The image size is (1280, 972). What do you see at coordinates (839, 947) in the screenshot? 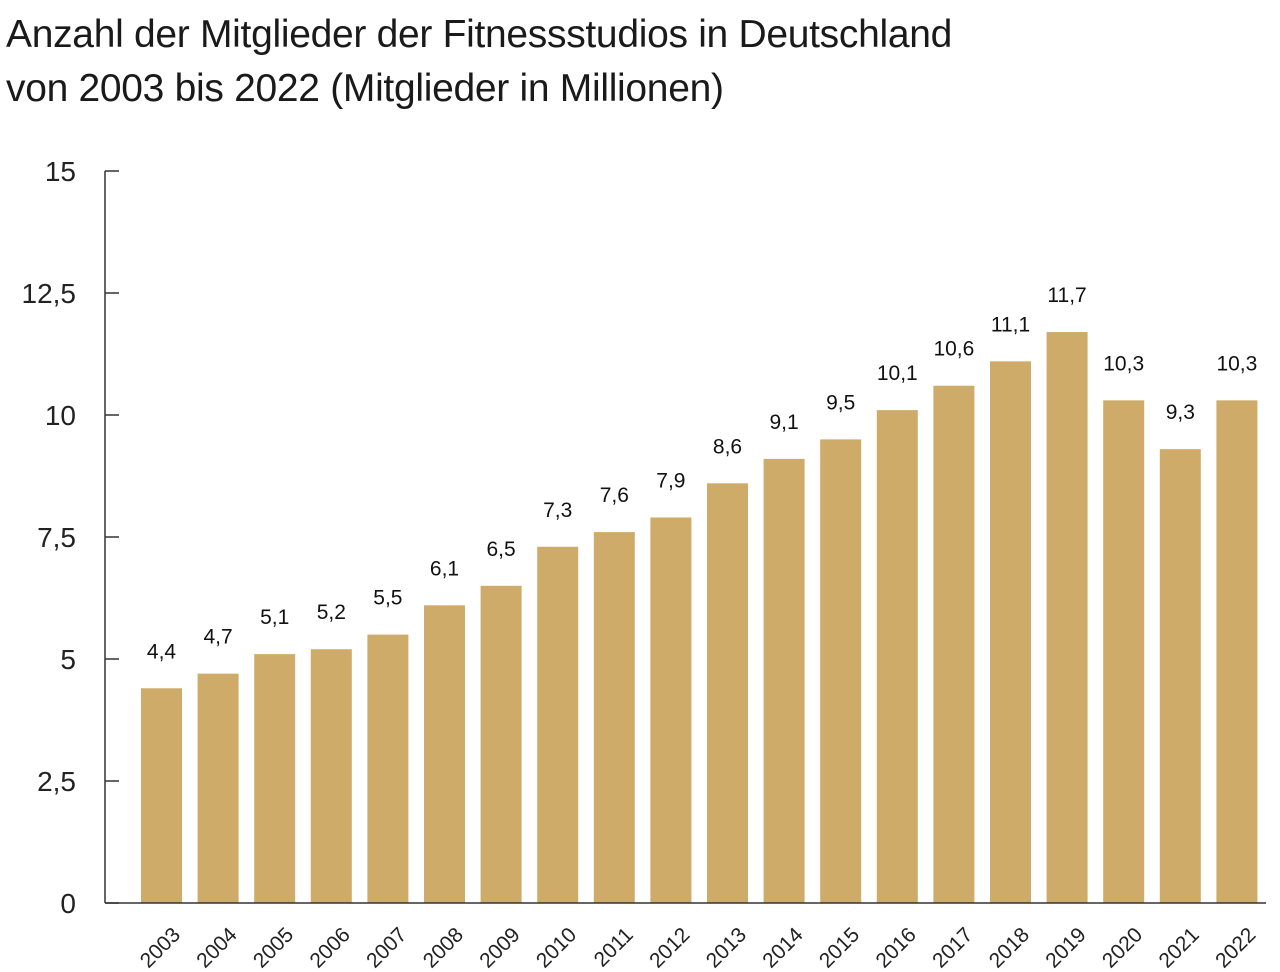
I see `x-tick-label: 2015` at bounding box center [839, 947].